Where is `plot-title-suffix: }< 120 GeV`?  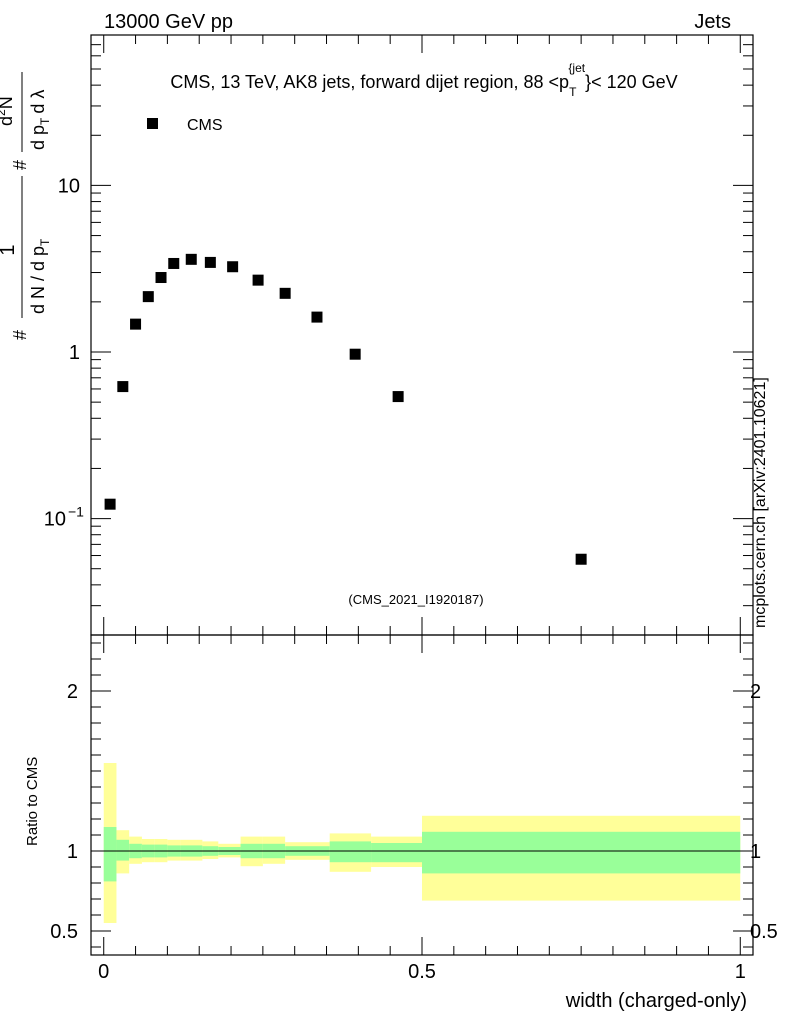
plot-title-suffix: }< 120 GeV is located at coordinates (631, 82).